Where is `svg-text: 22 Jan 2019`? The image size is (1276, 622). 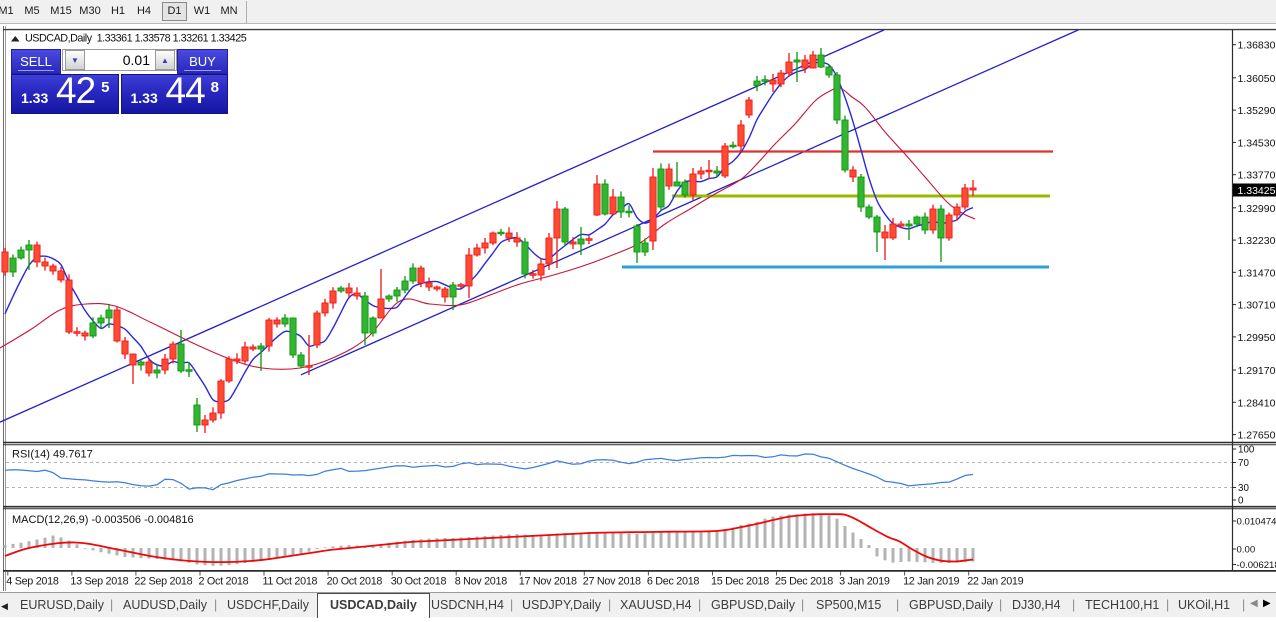 svg-text: 22 Jan 2019 is located at coordinates (995, 582).